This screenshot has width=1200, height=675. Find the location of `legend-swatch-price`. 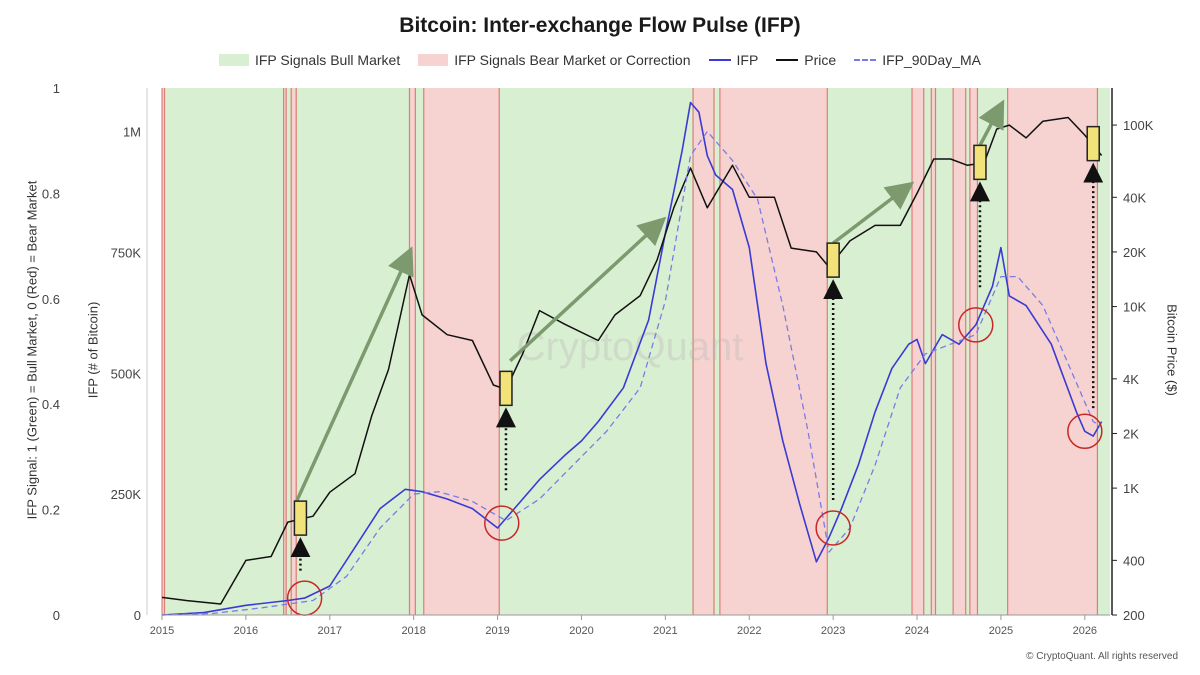

legend-swatch-price is located at coordinates (787, 60).